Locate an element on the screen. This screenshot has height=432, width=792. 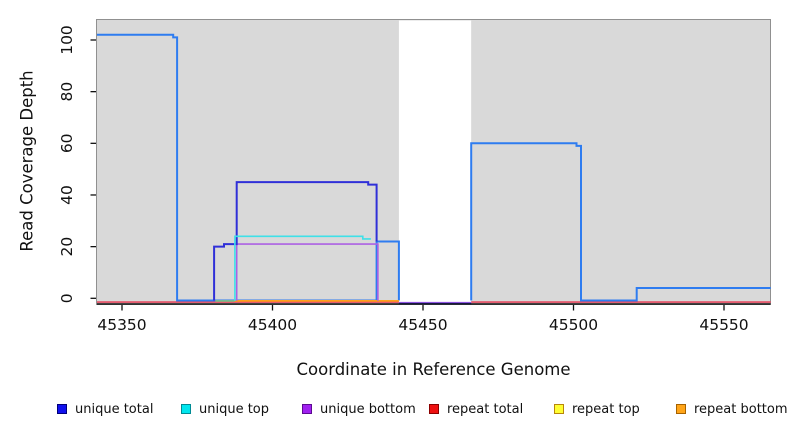
legend-item-unique-top: unique top is located at coordinates (225, 409).